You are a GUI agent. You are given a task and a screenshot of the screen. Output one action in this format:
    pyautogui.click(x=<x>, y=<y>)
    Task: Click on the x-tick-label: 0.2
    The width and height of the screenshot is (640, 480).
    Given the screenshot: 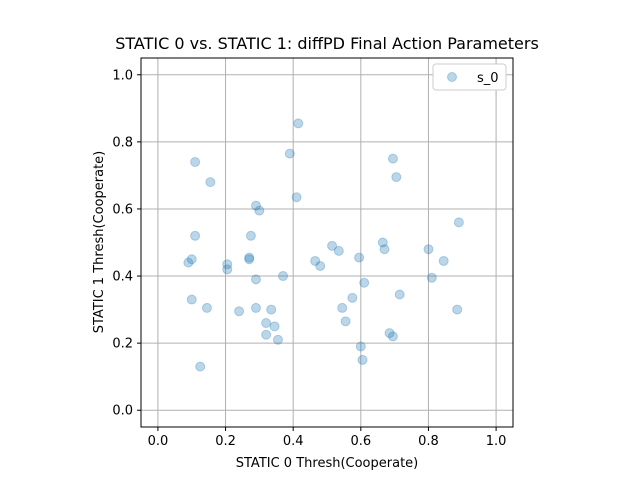 What is the action you would take?
    pyautogui.click(x=225, y=441)
    